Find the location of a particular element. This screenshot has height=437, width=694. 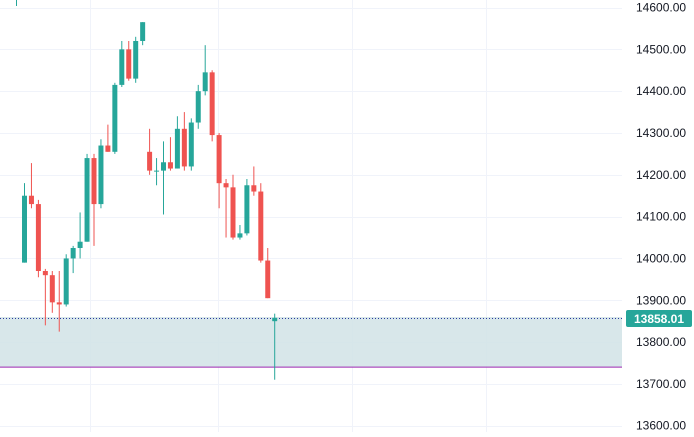

price-tick-label: 14400.00 is located at coordinates (661, 91).